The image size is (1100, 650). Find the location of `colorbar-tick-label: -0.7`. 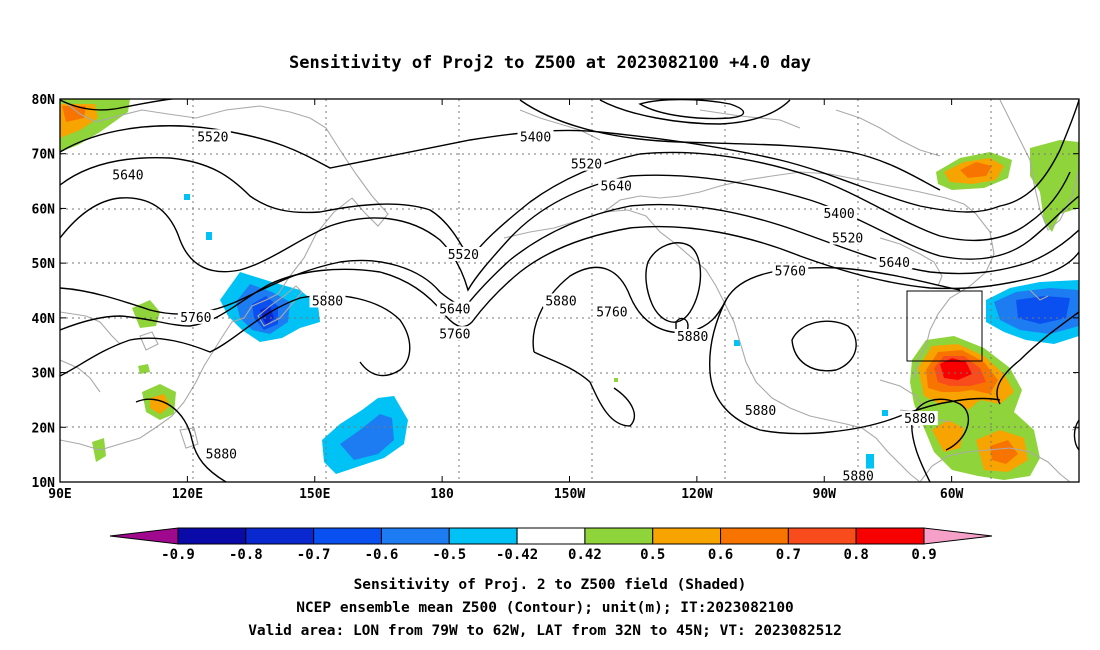

colorbar-tick-label: -0.7 is located at coordinates (314, 555).